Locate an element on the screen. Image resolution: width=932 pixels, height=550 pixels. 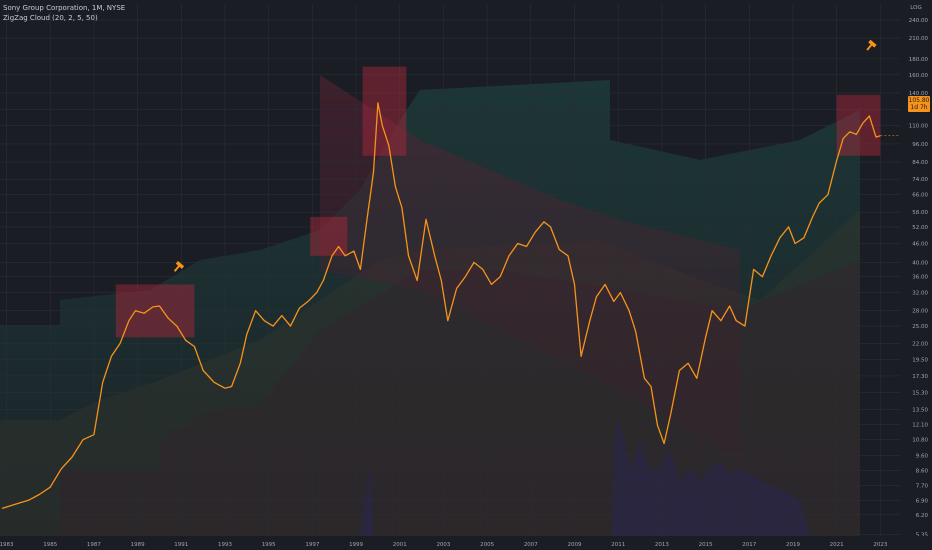
hammer-head is located at coordinates (872, 43).